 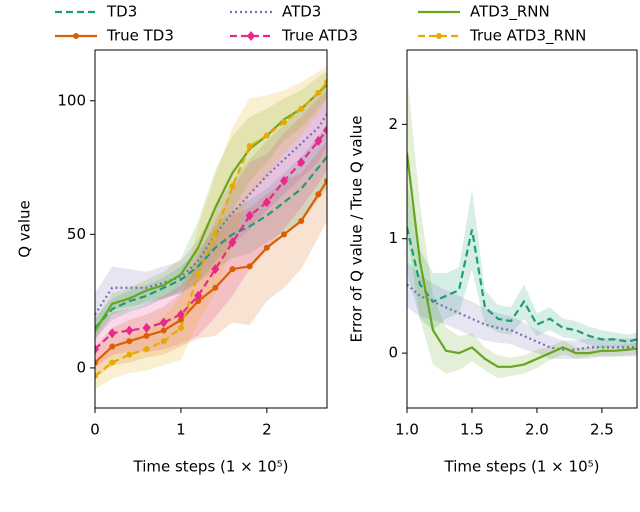 I want to click on y-tick-label: 1, so click(x=393, y=238).